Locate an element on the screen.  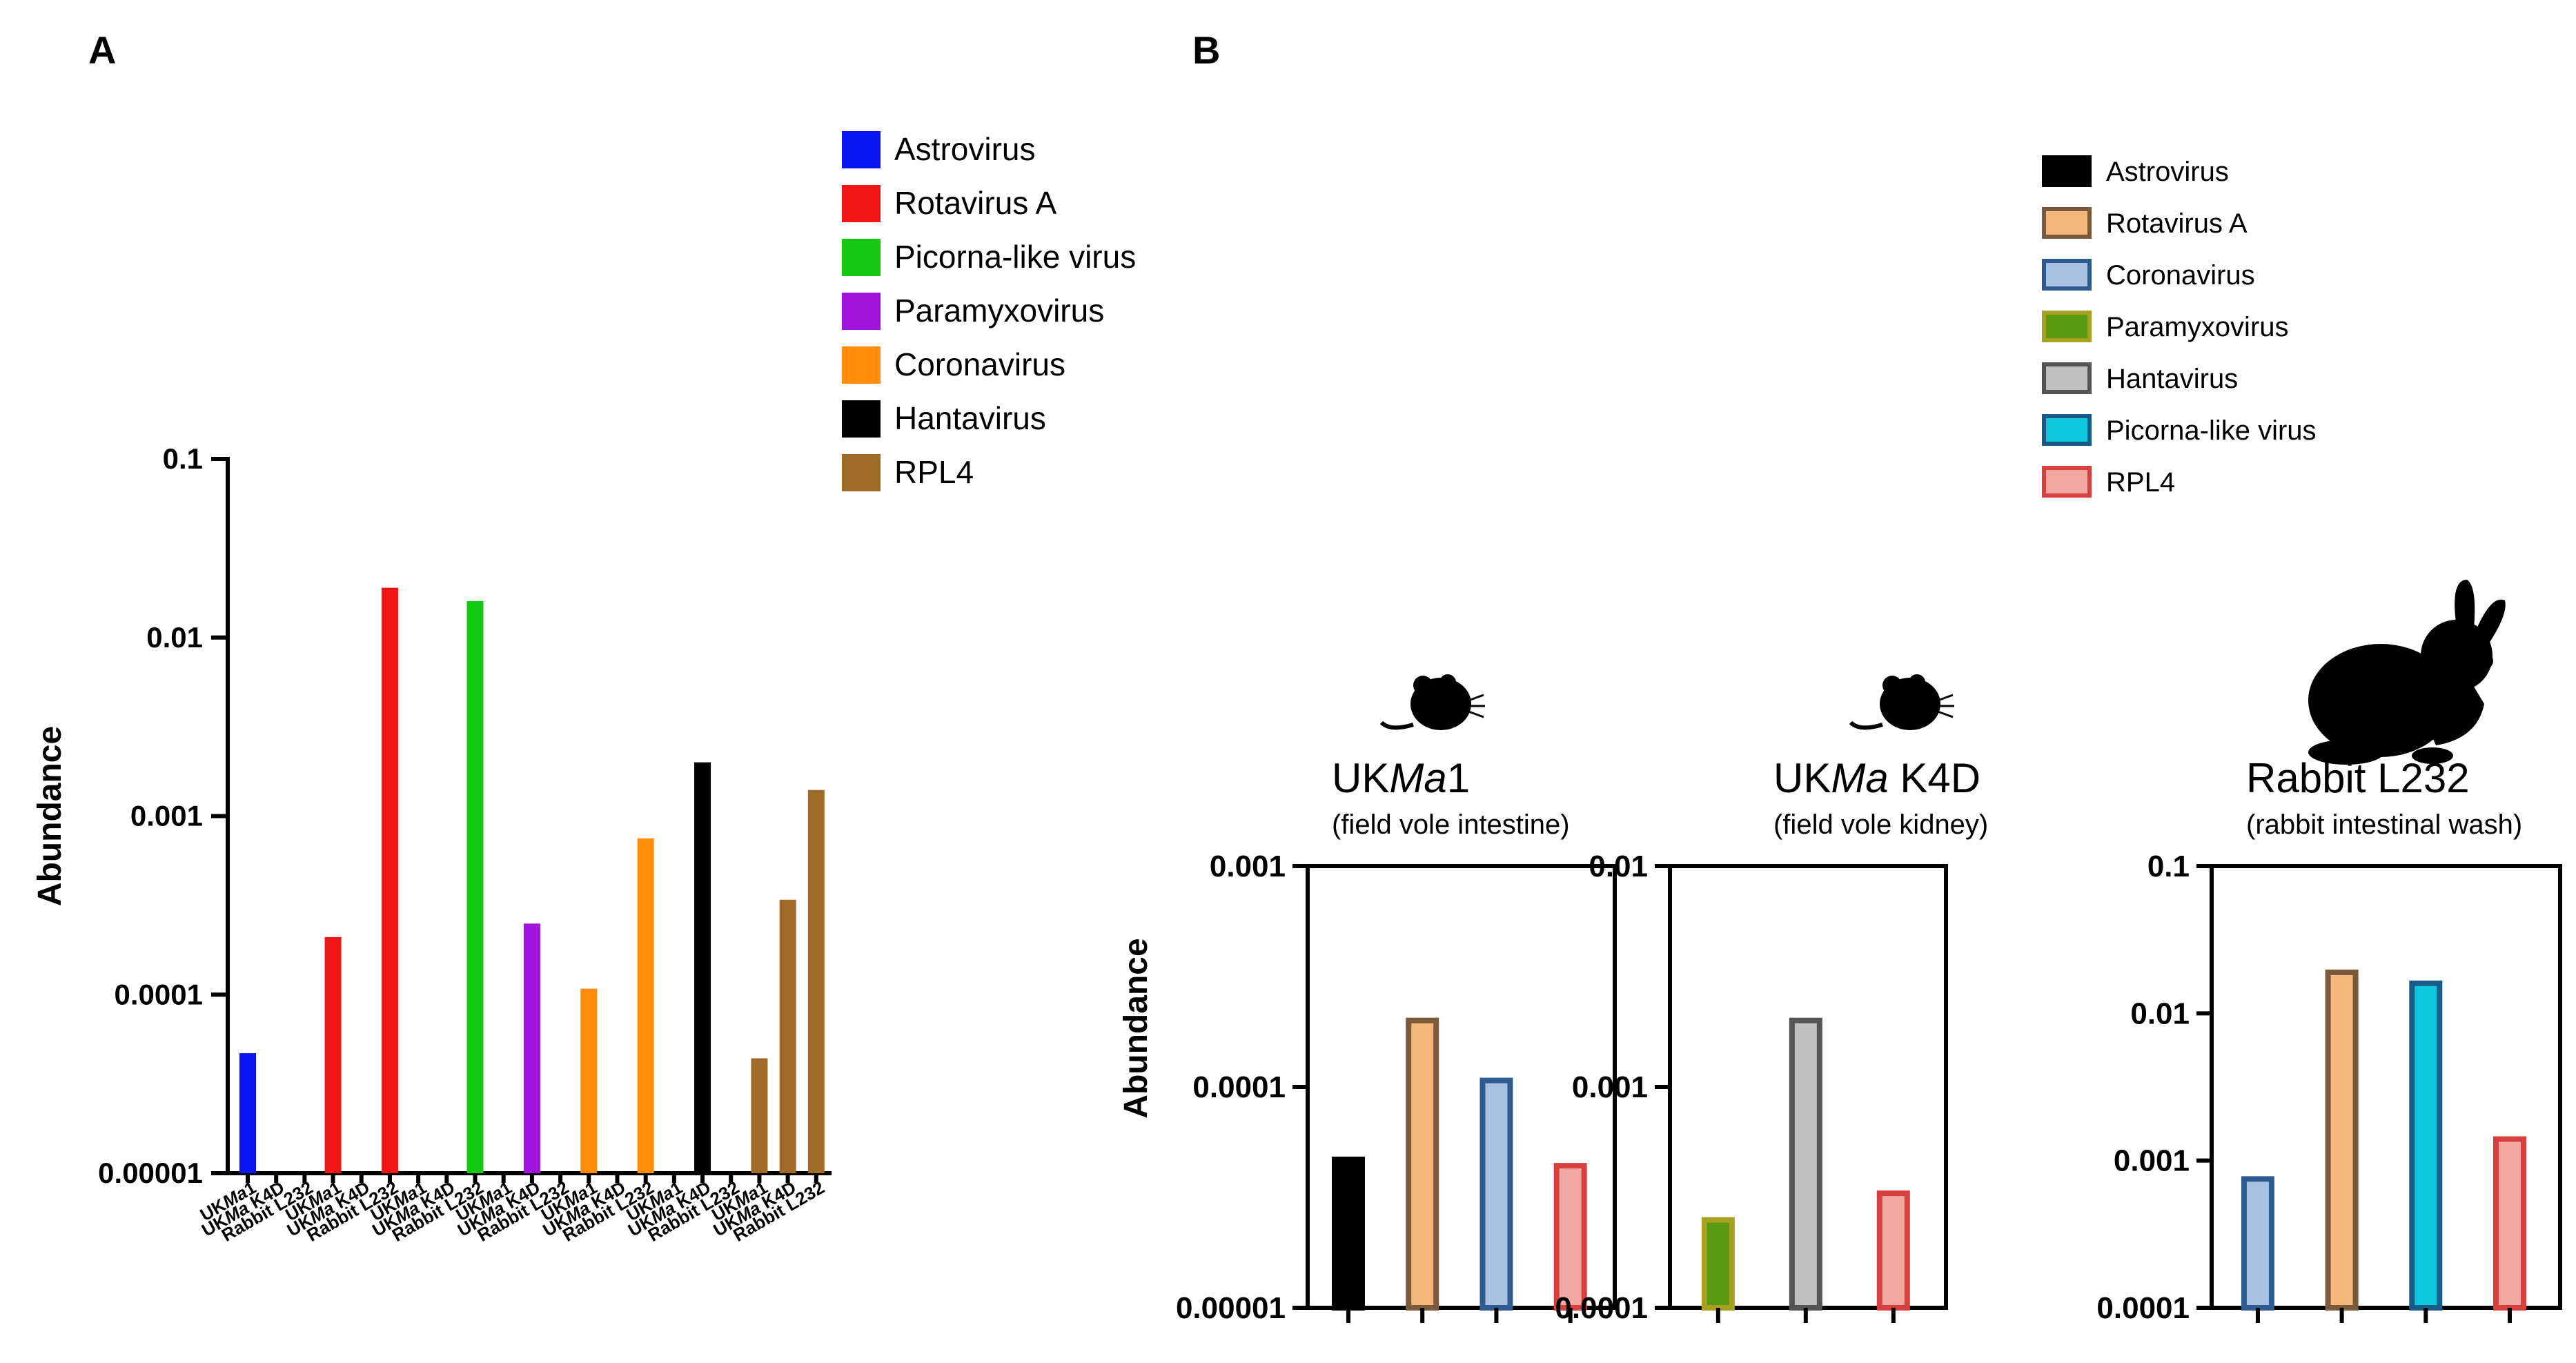
rabbit-icon is located at coordinates (2407, 672).